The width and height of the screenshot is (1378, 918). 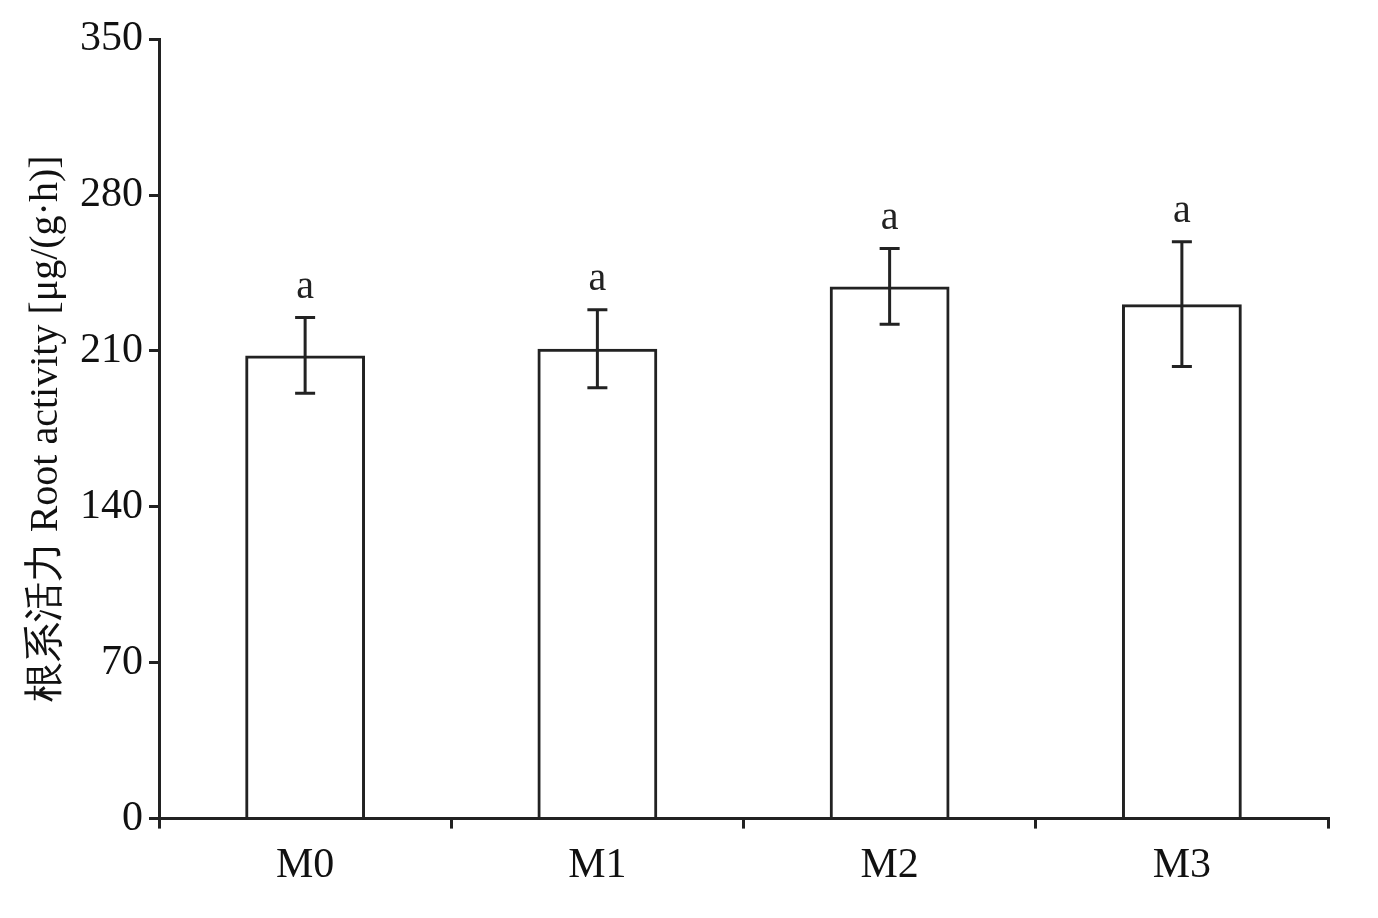 I want to click on x-tick-label: M0, so click(x=305, y=862).